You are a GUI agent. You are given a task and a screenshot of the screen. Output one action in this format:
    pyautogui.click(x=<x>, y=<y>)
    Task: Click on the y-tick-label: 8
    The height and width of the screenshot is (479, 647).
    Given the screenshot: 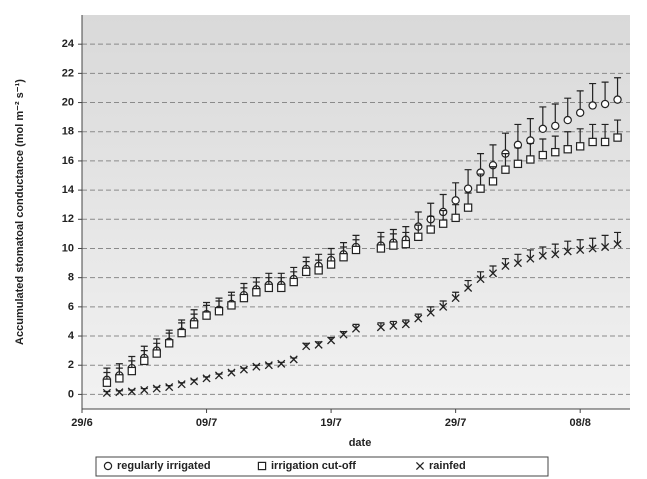 What is the action you would take?
    pyautogui.click(x=71, y=278)
    